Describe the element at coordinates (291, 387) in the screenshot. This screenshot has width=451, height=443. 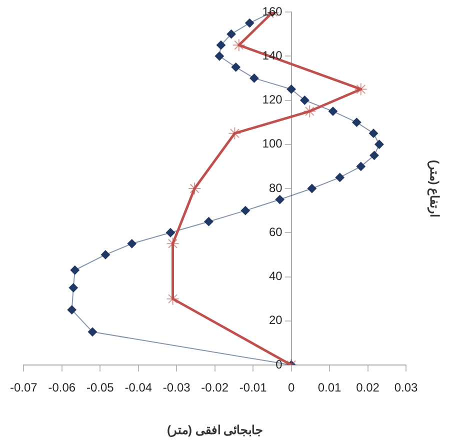
I see `x-tick-label: 0` at that location.